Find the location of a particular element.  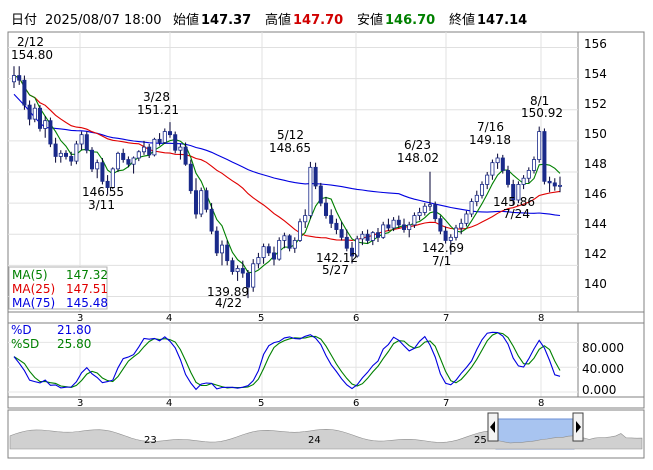

stoch-tick: 0.000 is located at coordinates (599, 390).